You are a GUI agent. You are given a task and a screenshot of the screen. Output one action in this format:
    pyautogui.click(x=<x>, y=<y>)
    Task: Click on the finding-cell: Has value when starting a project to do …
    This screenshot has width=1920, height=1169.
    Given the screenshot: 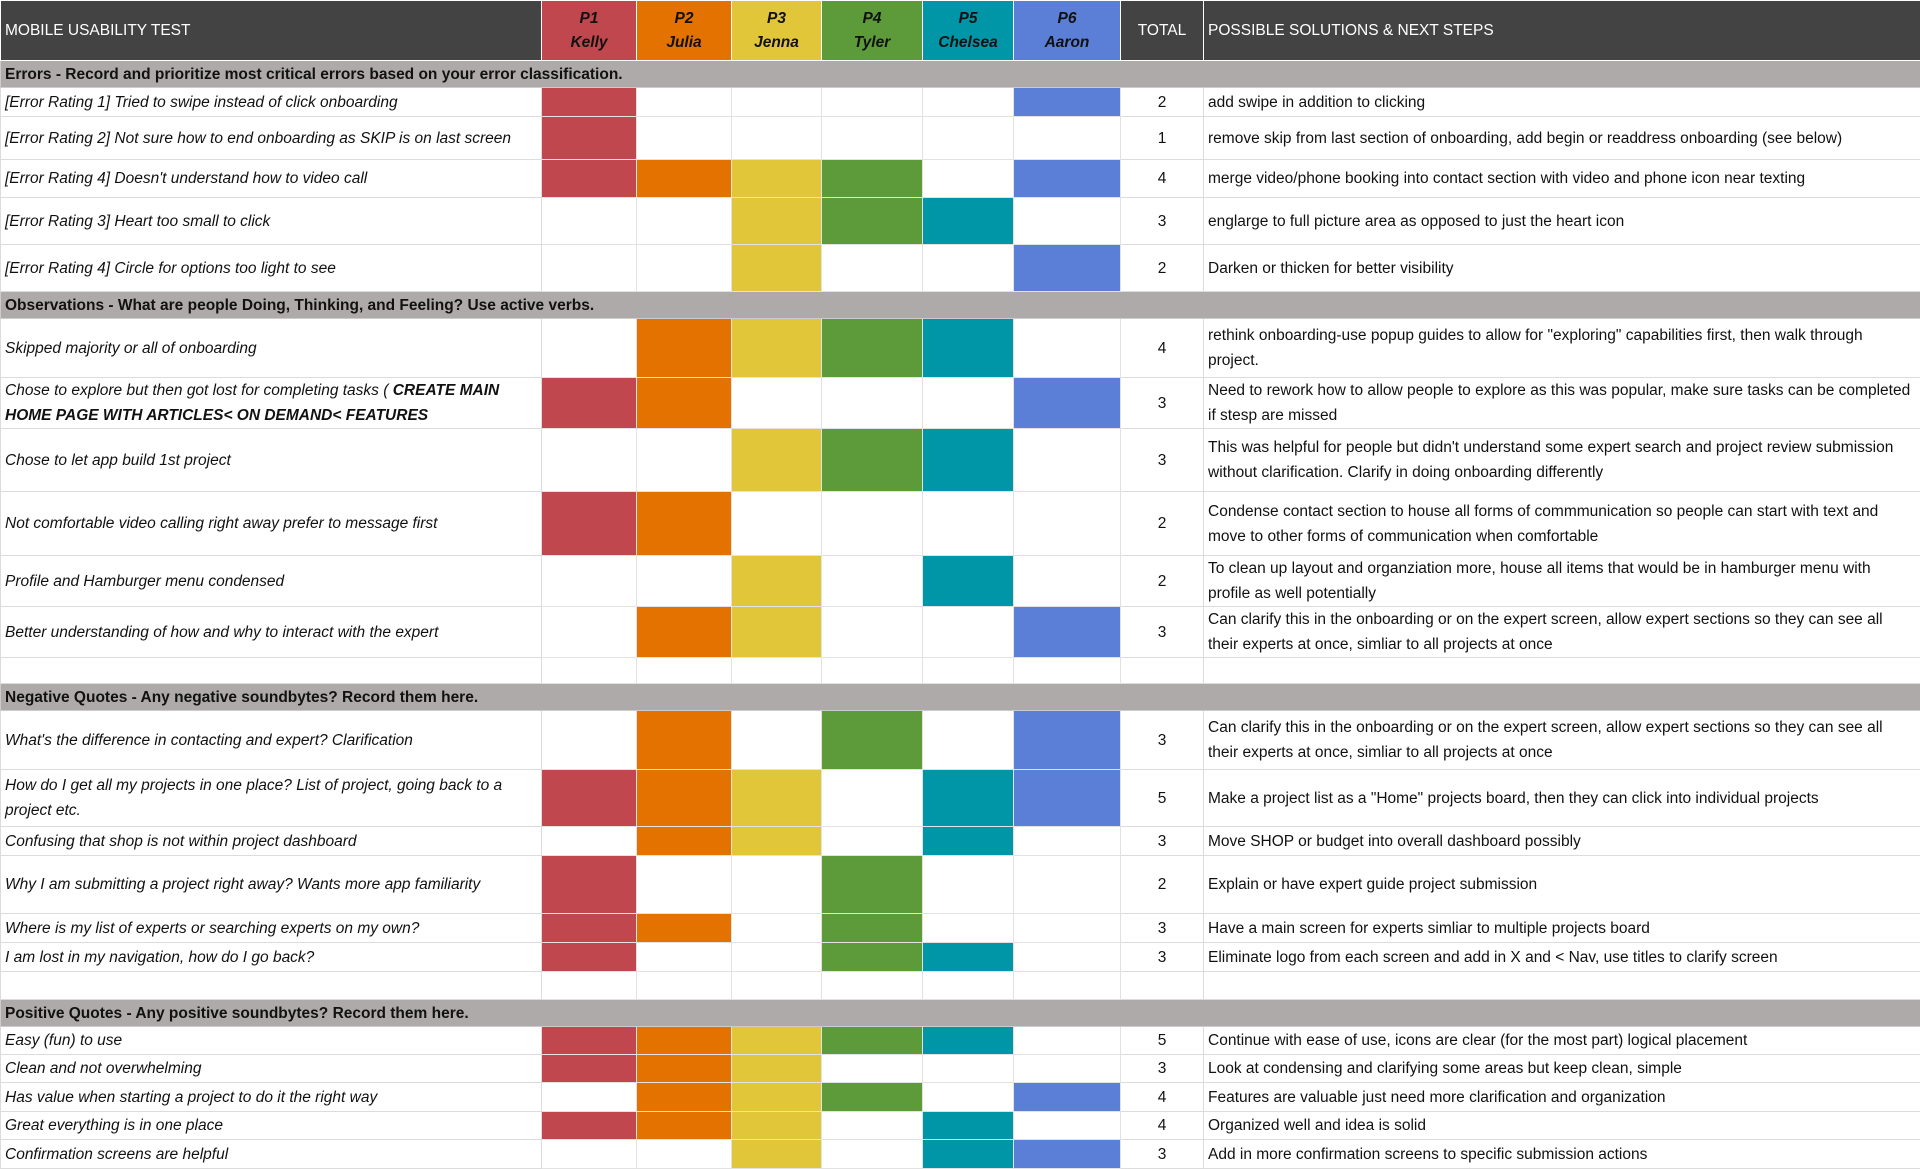 What is the action you would take?
    pyautogui.click(x=271, y=1097)
    